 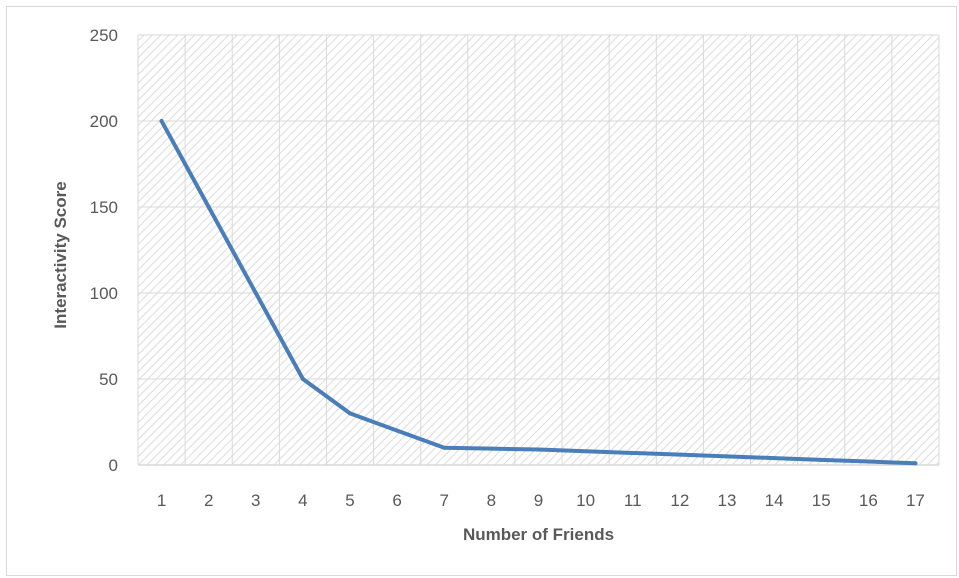 I want to click on x-tick-label: 6, so click(x=396, y=500).